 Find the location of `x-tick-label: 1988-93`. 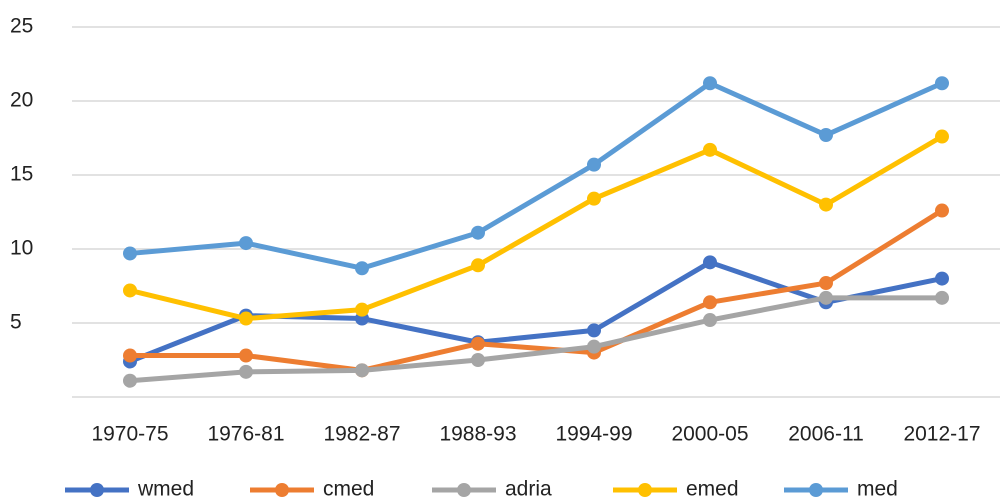

x-tick-label: 1988-93 is located at coordinates (477, 434).